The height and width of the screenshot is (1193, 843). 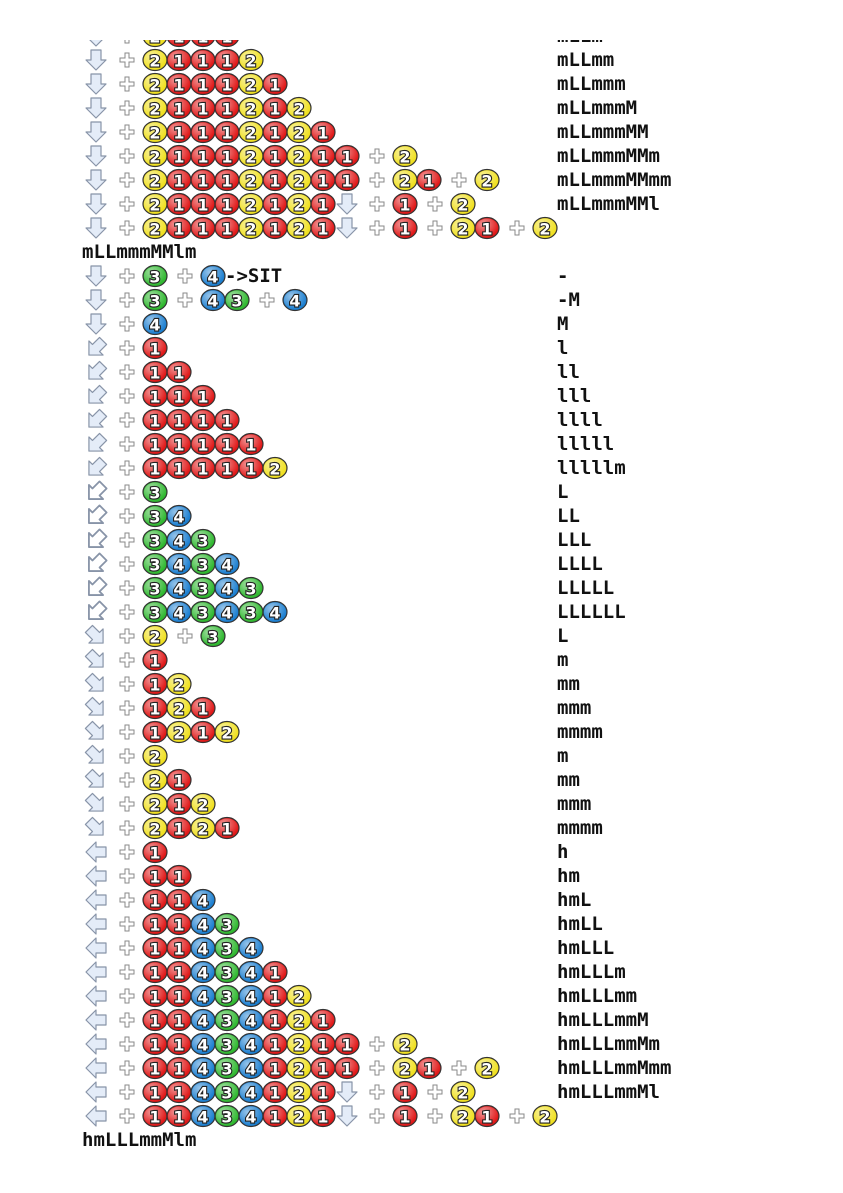 I want to click on result-text: mLLmmmM, so click(x=597, y=108).